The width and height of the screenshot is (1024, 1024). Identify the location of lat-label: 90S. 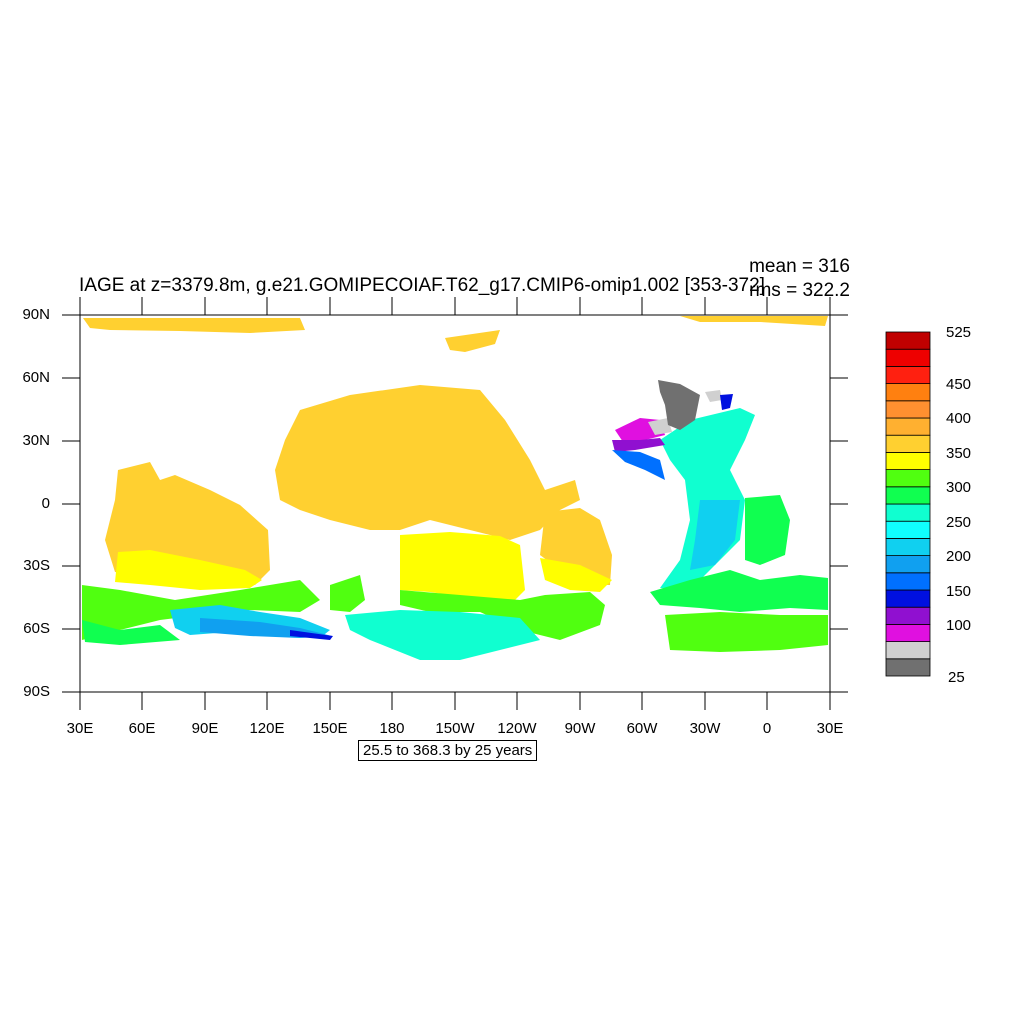
(36, 691).